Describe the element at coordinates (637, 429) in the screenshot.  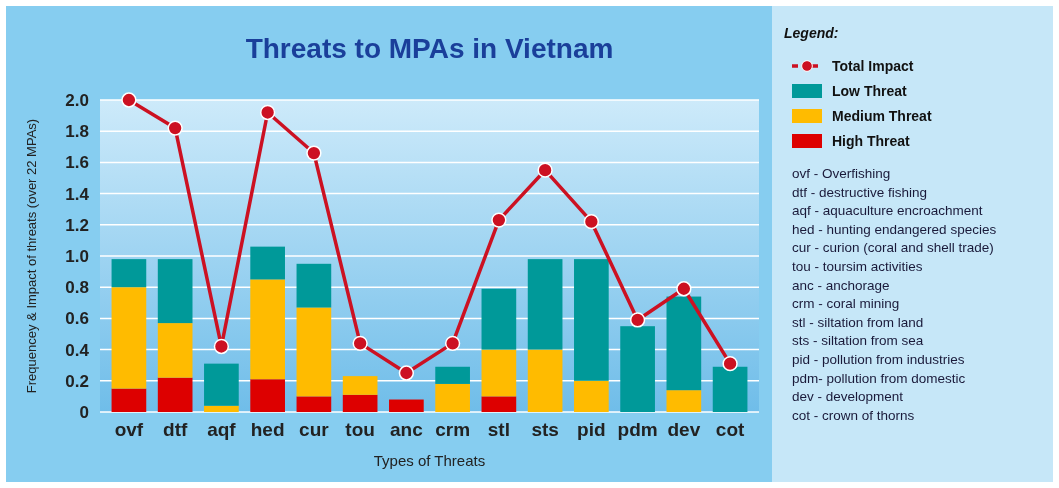
I see `x-tick-label: pdm` at that location.